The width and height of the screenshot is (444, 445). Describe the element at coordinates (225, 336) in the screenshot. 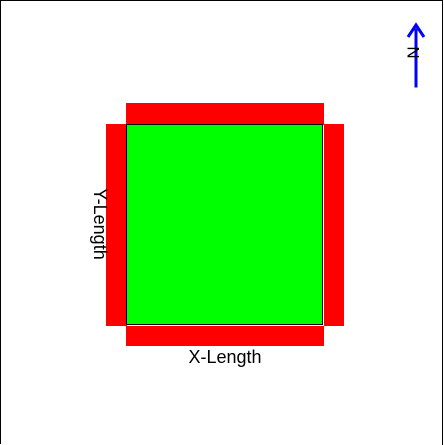

I see `bottom-red-edge` at that location.